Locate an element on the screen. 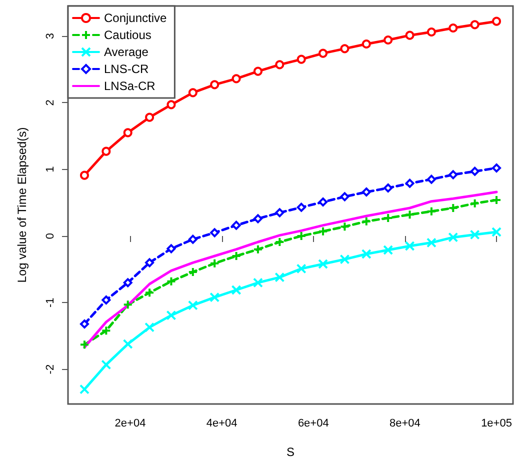  y-tick-label: -1 is located at coordinates (50, 303).